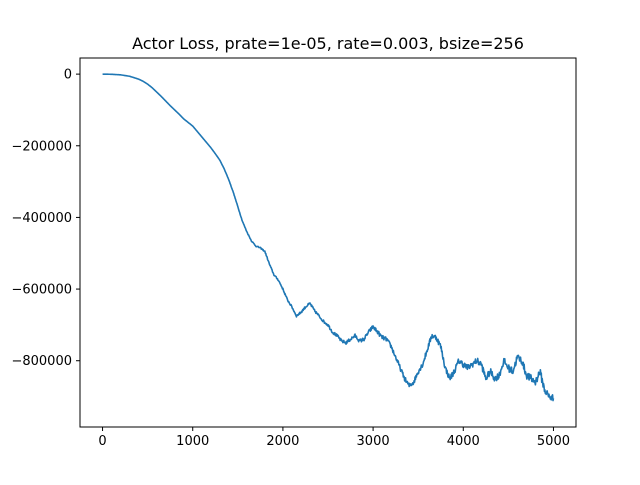 This screenshot has height=485, width=640. I want to click on x-tick-label: 5000, so click(553, 441).